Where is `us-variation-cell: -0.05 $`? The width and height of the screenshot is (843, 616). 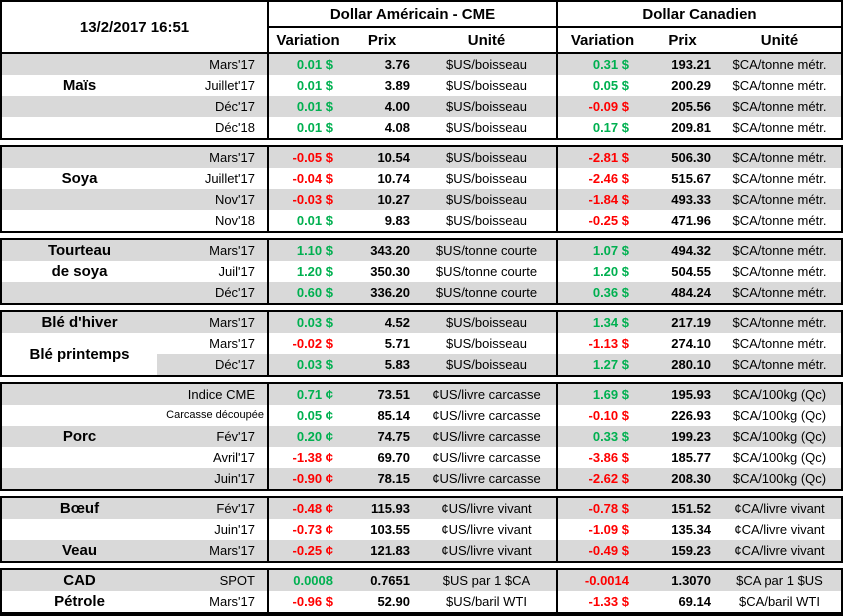 us-variation-cell: -0.05 $ is located at coordinates (307, 157).